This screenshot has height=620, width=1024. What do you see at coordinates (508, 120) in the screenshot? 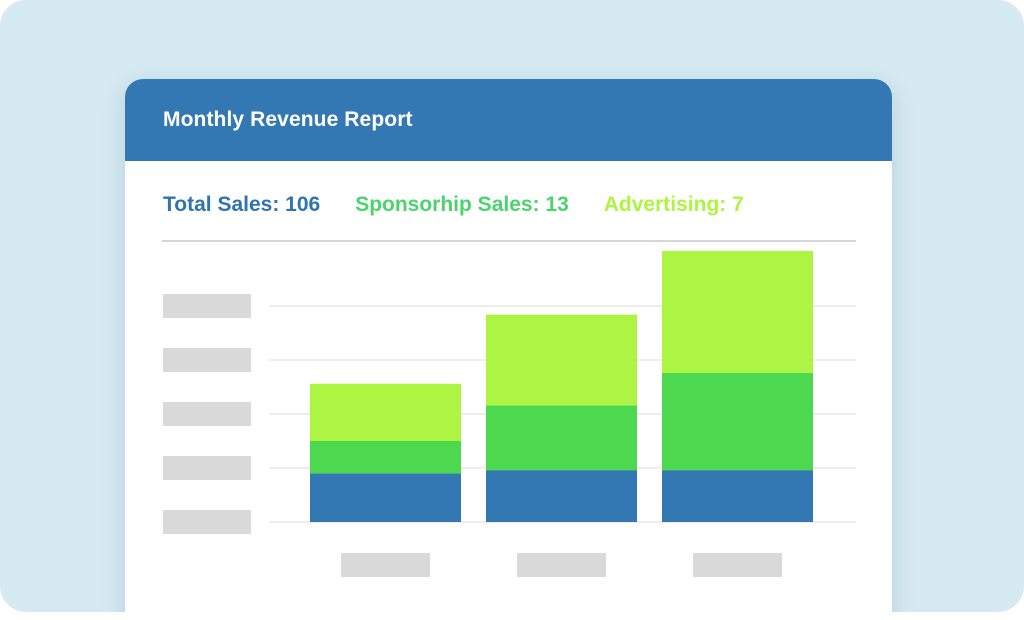
I see `report-header: Monthly Revenue Report` at bounding box center [508, 120].